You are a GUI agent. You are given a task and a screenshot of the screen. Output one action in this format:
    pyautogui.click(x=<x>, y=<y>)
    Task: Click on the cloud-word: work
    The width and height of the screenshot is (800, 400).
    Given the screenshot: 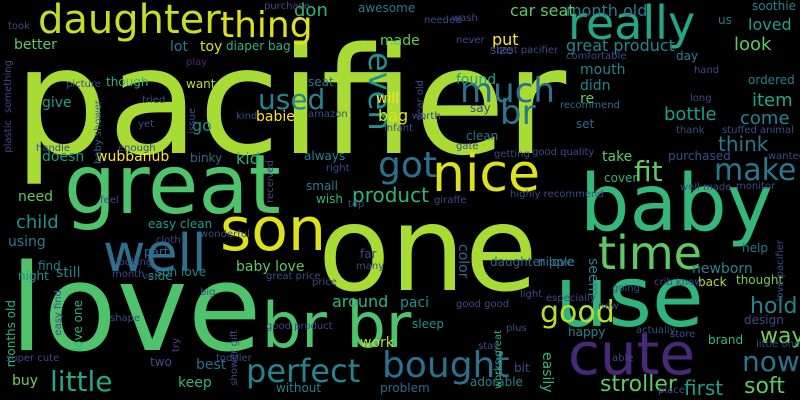 What is the action you would take?
    pyautogui.click(x=377, y=343)
    